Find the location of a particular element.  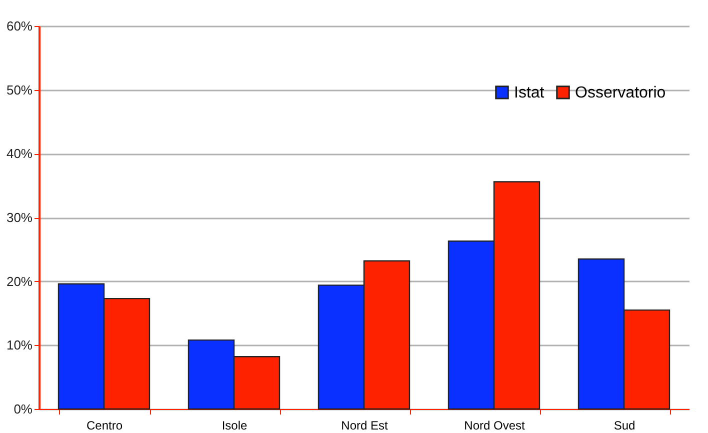

x-tick-label: Nord Est is located at coordinates (365, 425).